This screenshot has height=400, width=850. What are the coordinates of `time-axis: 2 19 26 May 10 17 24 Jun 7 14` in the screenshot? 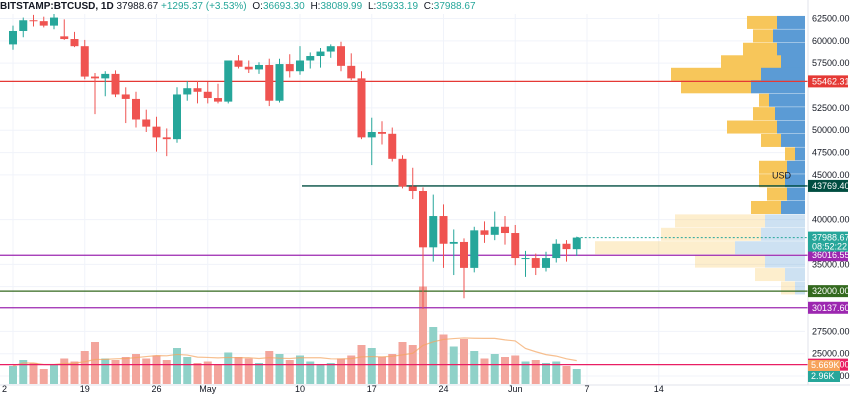 It's located at (425, 389).